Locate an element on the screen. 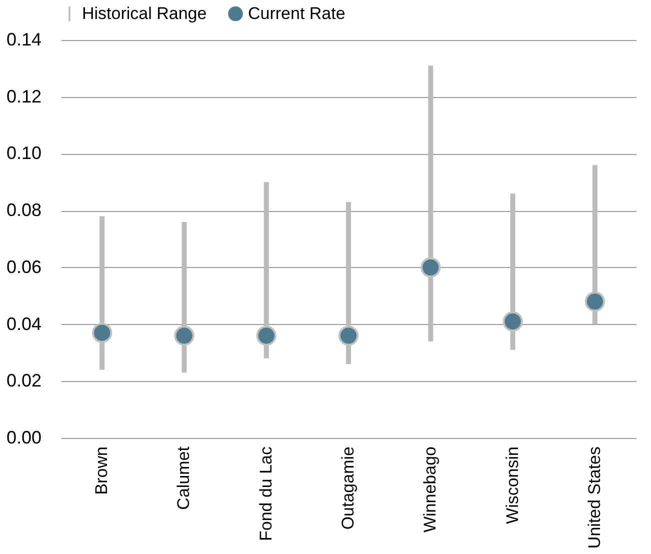  x-tick-label: Wisconsin is located at coordinates (512, 485).